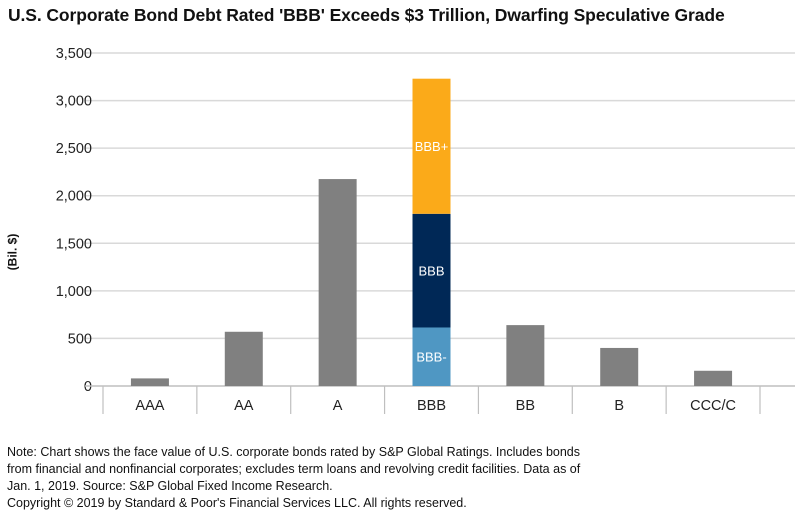  What do you see at coordinates (619, 366) in the screenshot?
I see `bar-b` at bounding box center [619, 366].